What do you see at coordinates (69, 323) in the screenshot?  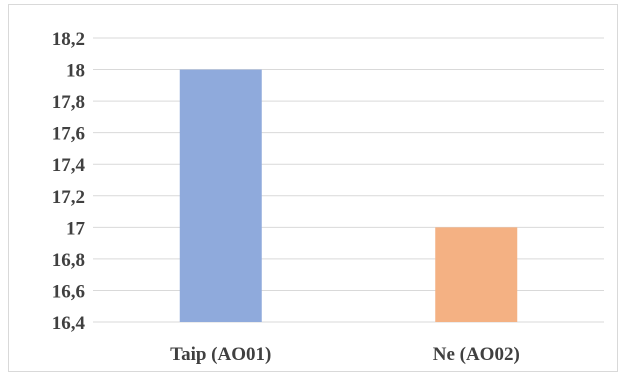 I see `y-tick-label: 16,4` at bounding box center [69, 323].